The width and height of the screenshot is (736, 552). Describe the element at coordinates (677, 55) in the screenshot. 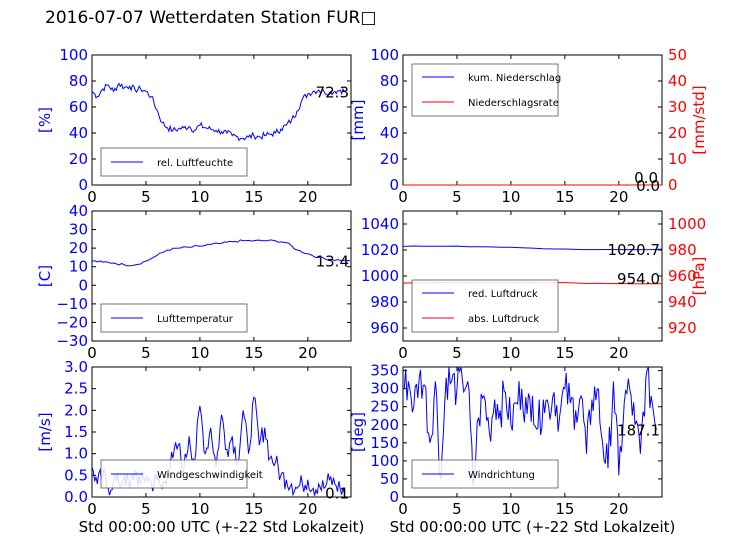

I see `panel-2-y2tick-label: 50` at that location.